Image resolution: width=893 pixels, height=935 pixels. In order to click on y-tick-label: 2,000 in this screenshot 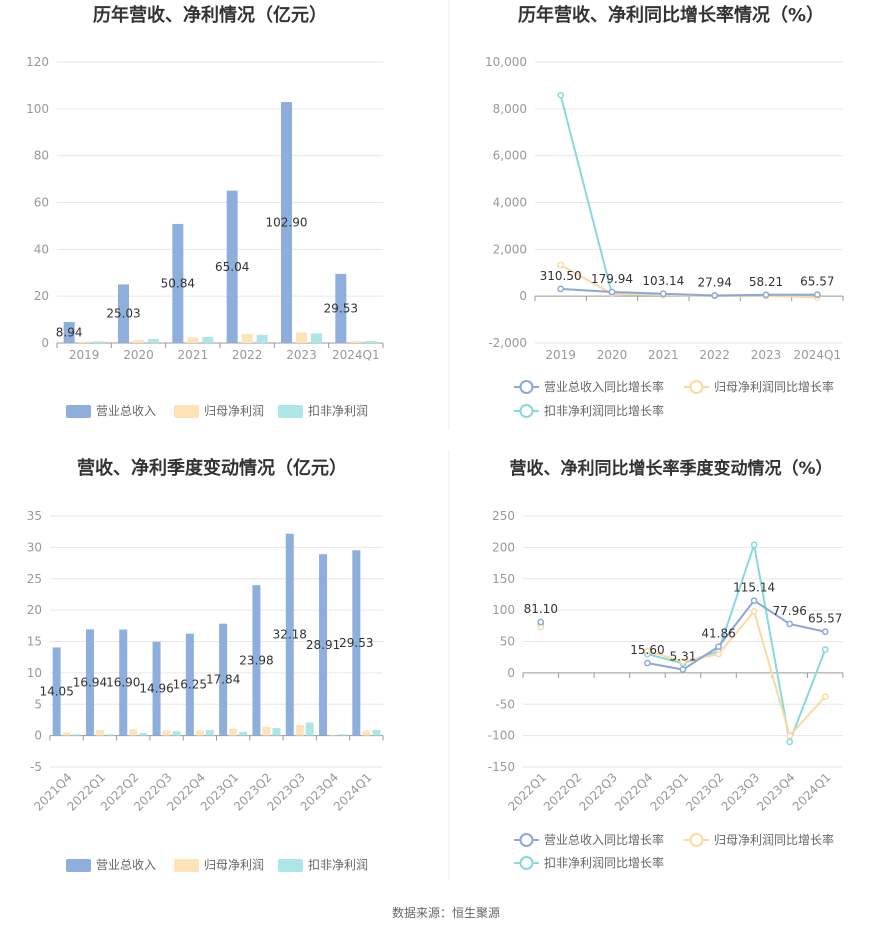, I will do `click(510, 249)`.